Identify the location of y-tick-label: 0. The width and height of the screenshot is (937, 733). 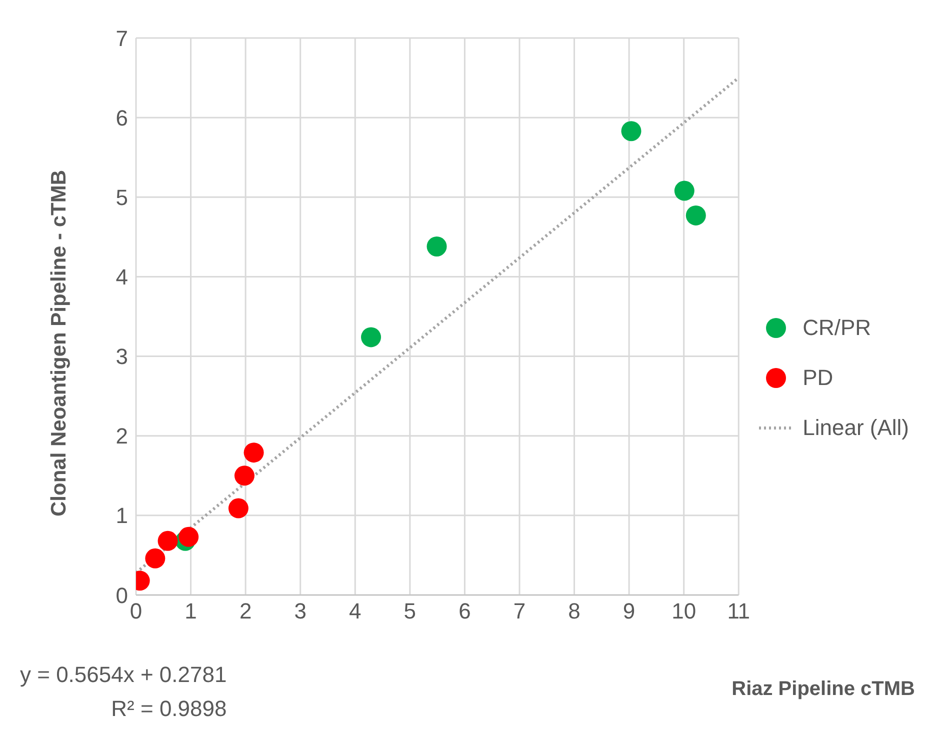
(122, 595).